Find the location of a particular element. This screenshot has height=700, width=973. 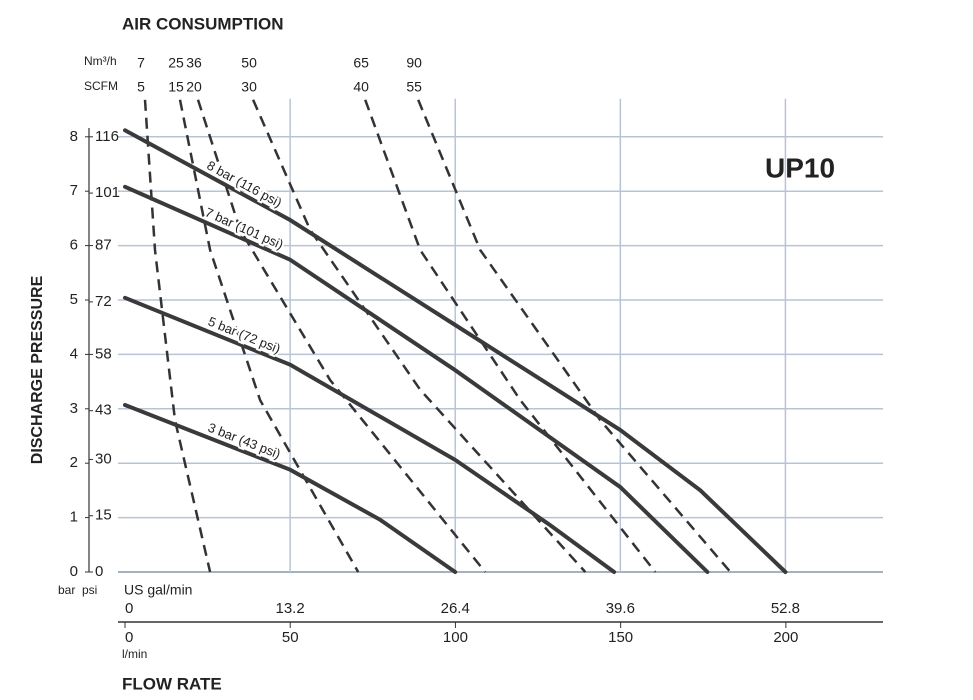

x-tick-label: 52.8 is located at coordinates (785, 608).